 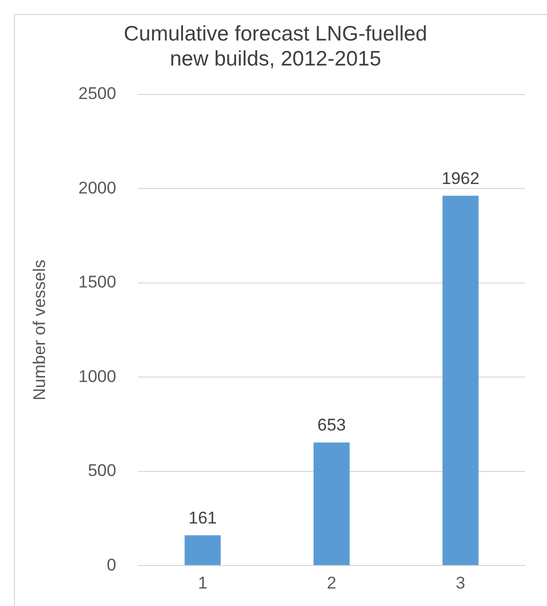 What do you see at coordinates (97, 94) in the screenshot?
I see `y-tick-label: 2500` at bounding box center [97, 94].